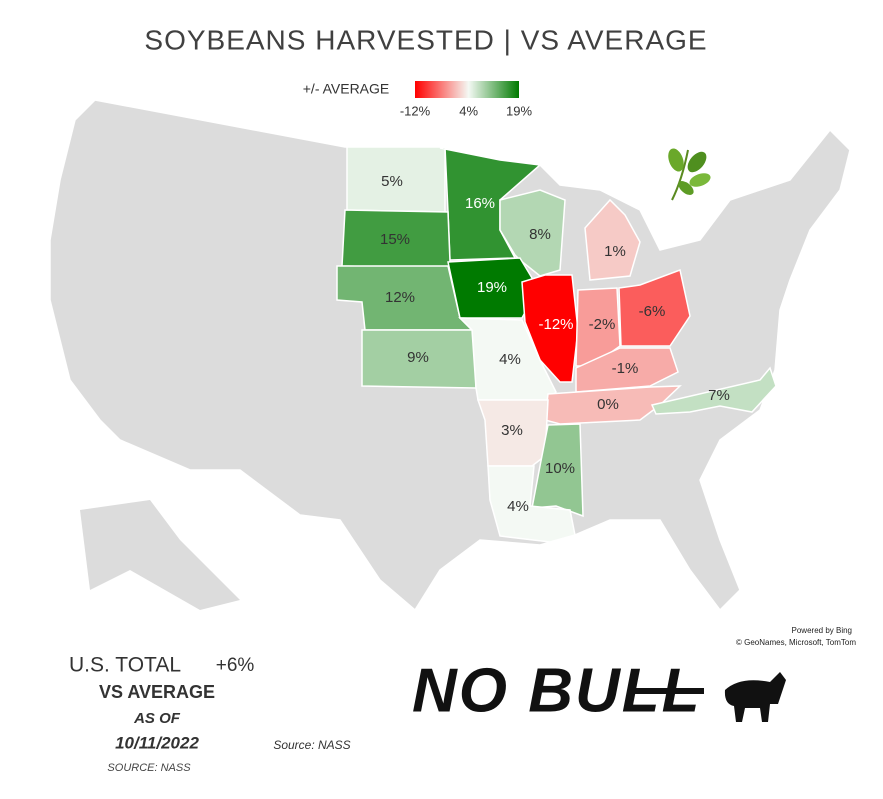 The image size is (883, 799). Describe the element at coordinates (311, 745) in the screenshot. I see `source: Source: NASS` at that location.